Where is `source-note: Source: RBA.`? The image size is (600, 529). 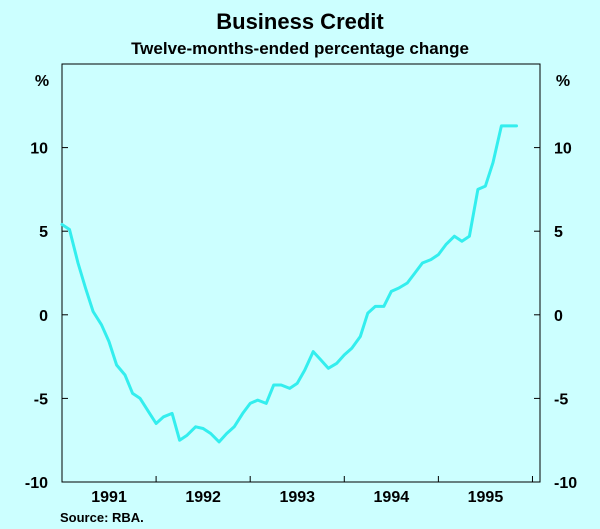
source-note: Source: RBA. is located at coordinates (102, 517).